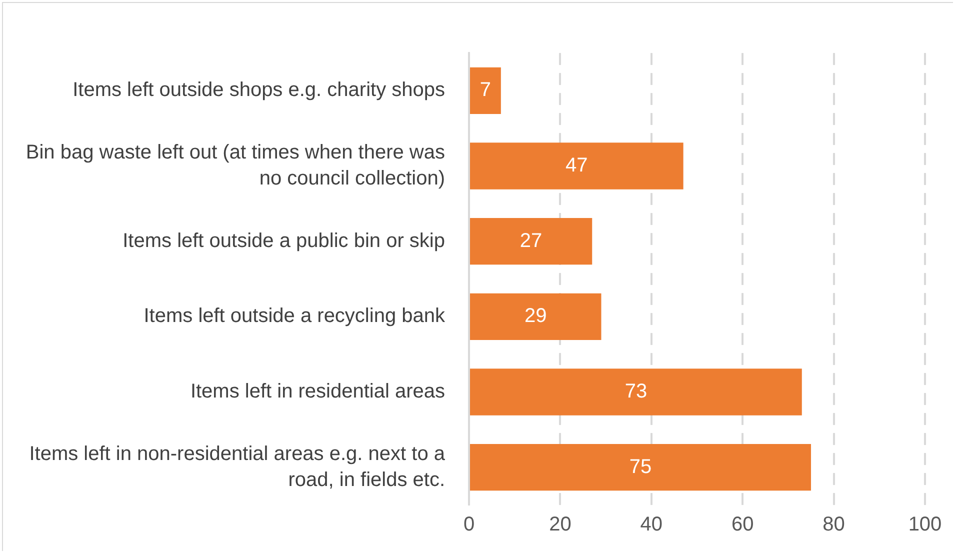 This screenshot has height=554, width=956. I want to click on data-label: 75, so click(640, 467).